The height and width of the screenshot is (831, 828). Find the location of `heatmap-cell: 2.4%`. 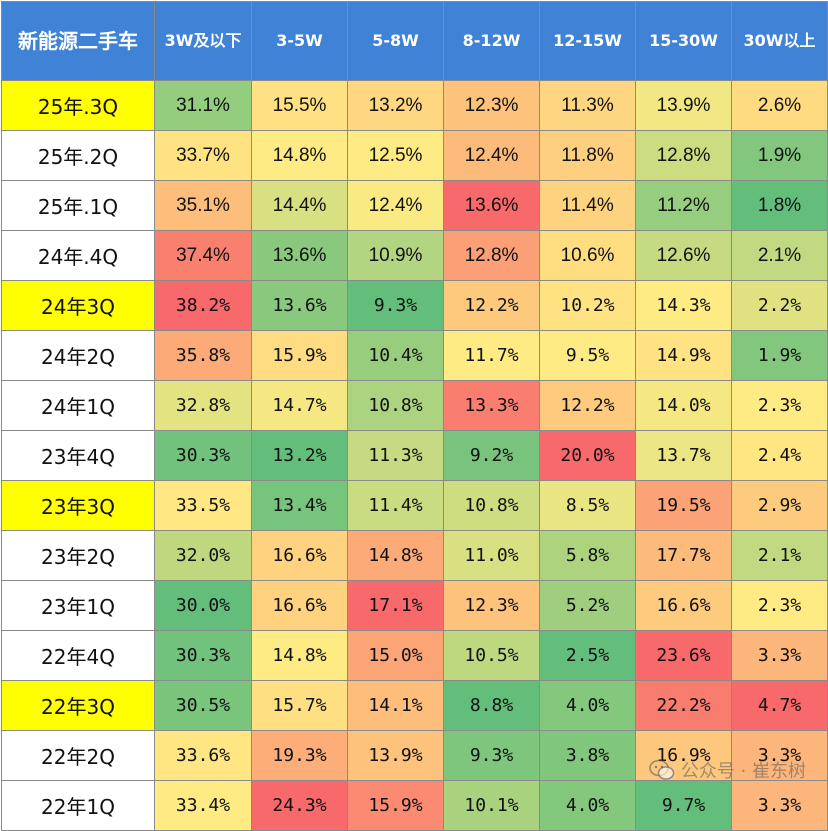

heatmap-cell: 2.4% is located at coordinates (779, 455).